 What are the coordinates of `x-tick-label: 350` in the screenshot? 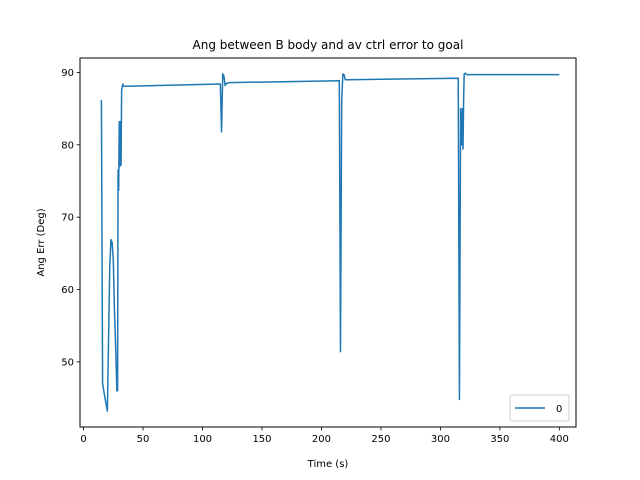 It's located at (499, 439).